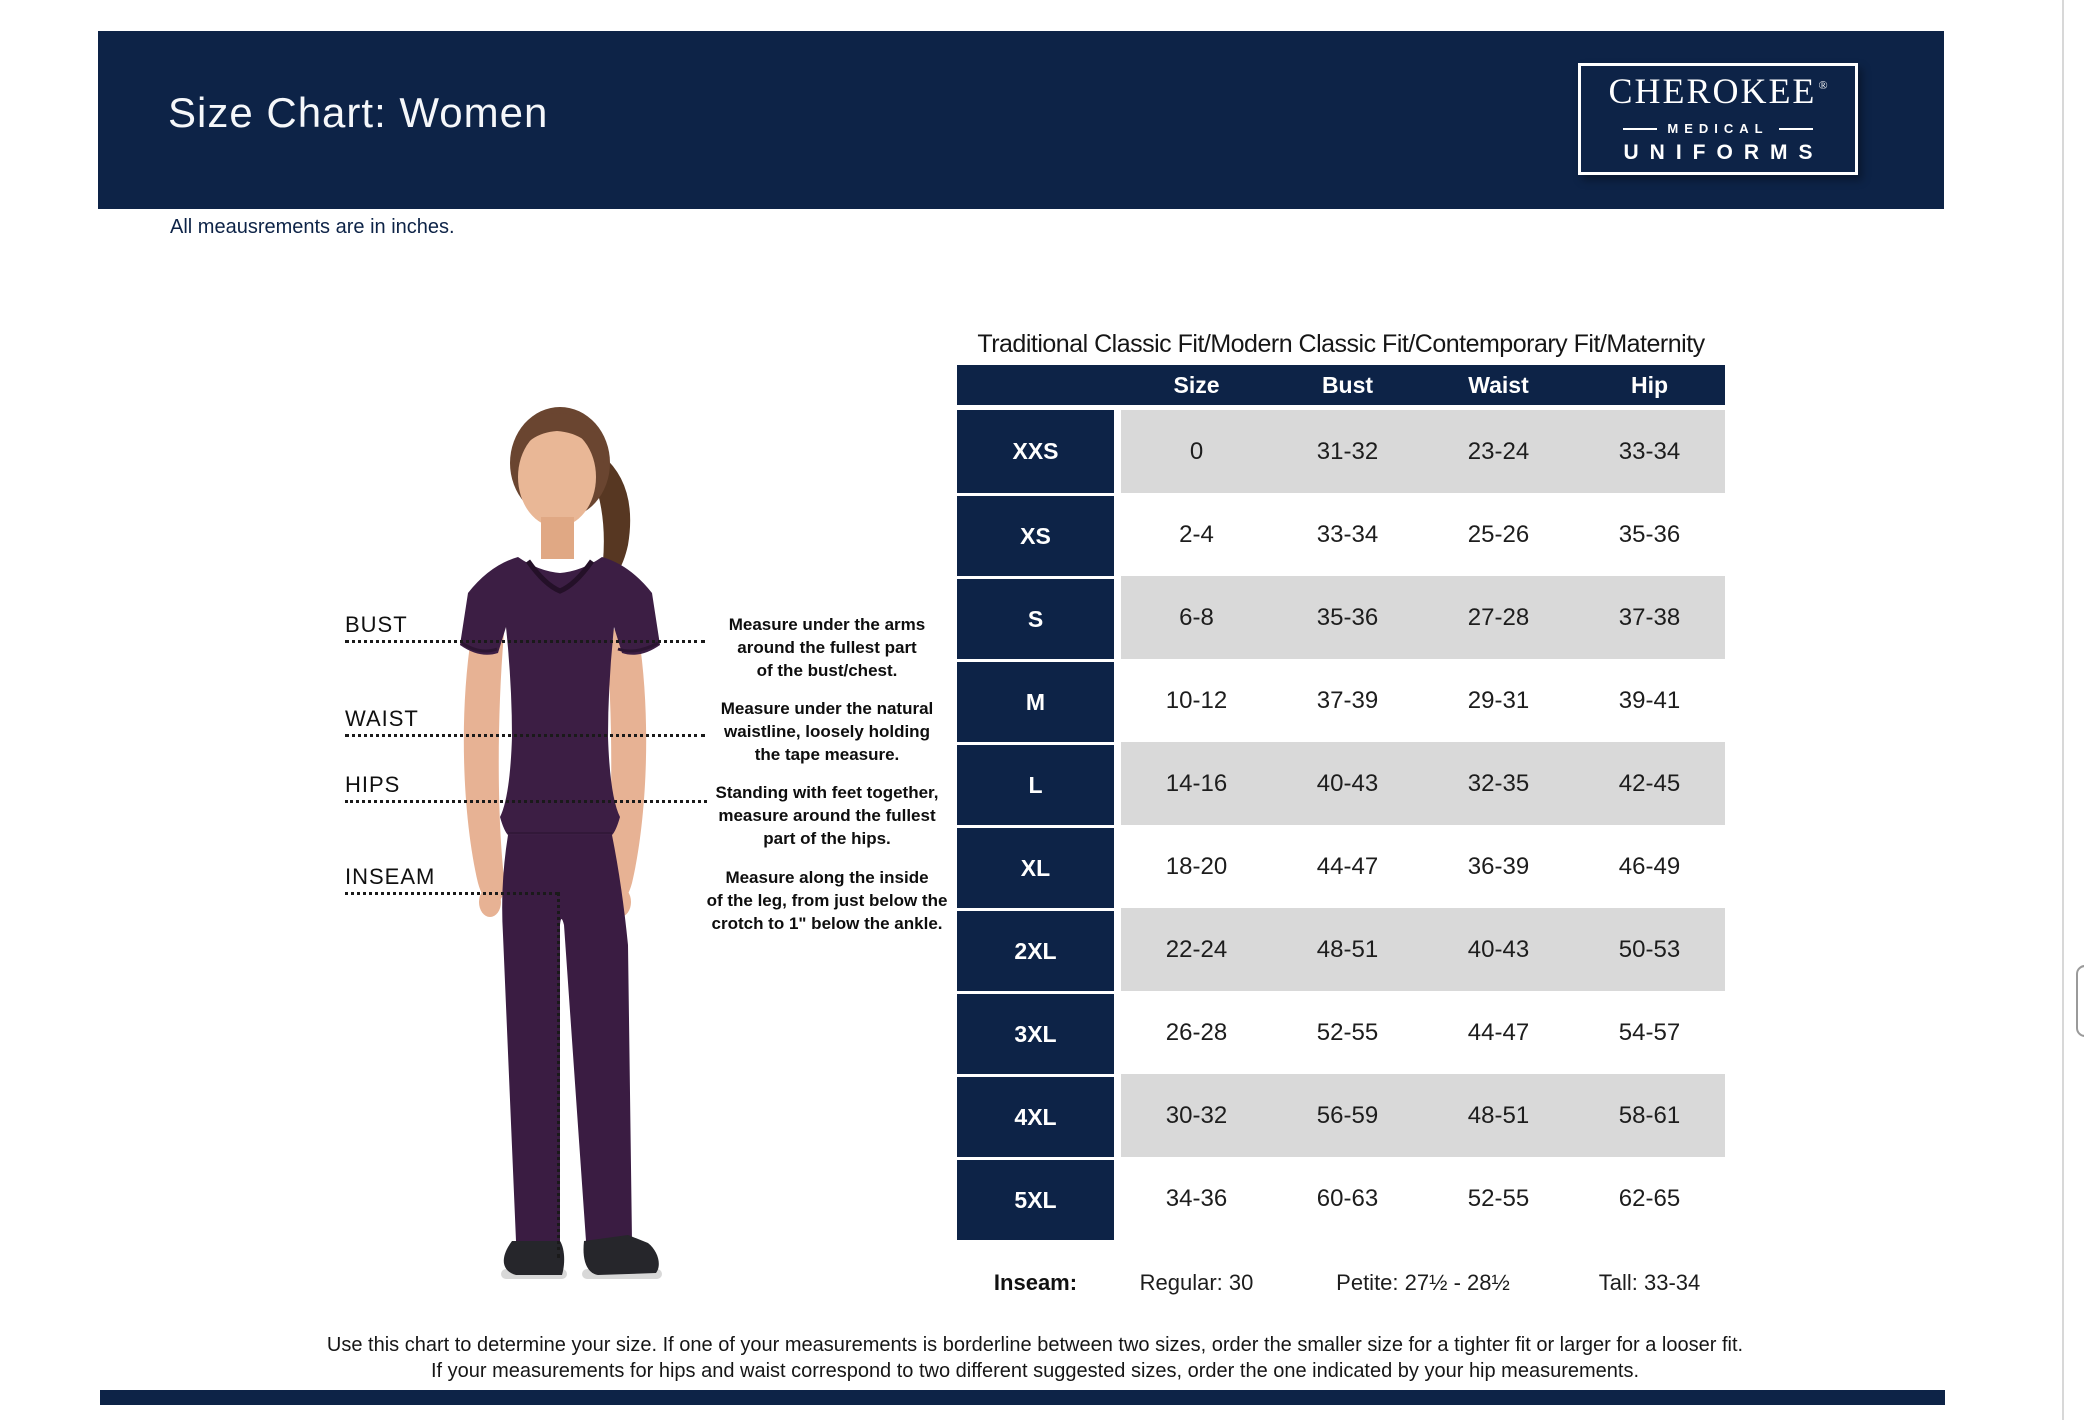 The width and height of the screenshot is (2084, 1420). I want to click on size-label: XXS, so click(1035, 451).